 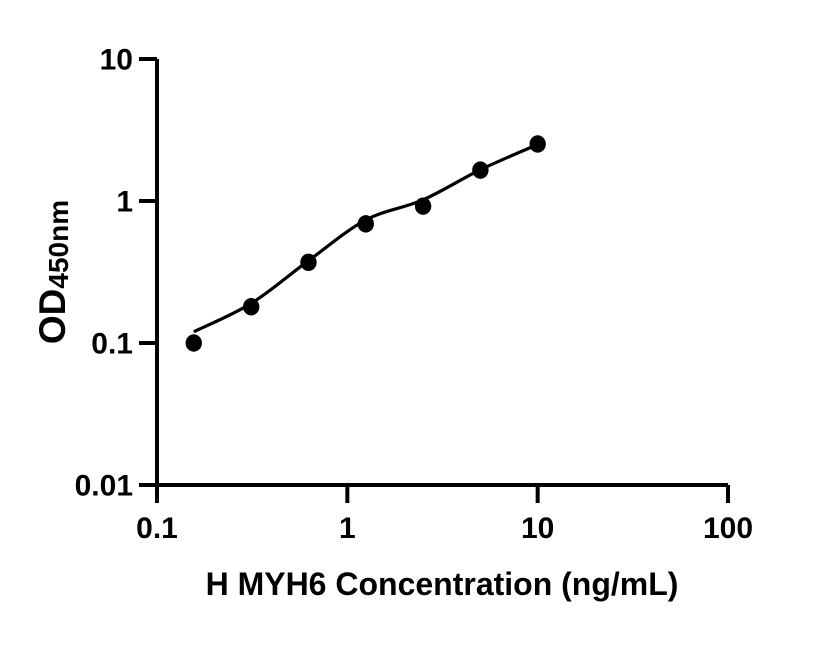 What do you see at coordinates (157, 528) in the screenshot?
I see `x-tick-label: 0.1` at bounding box center [157, 528].